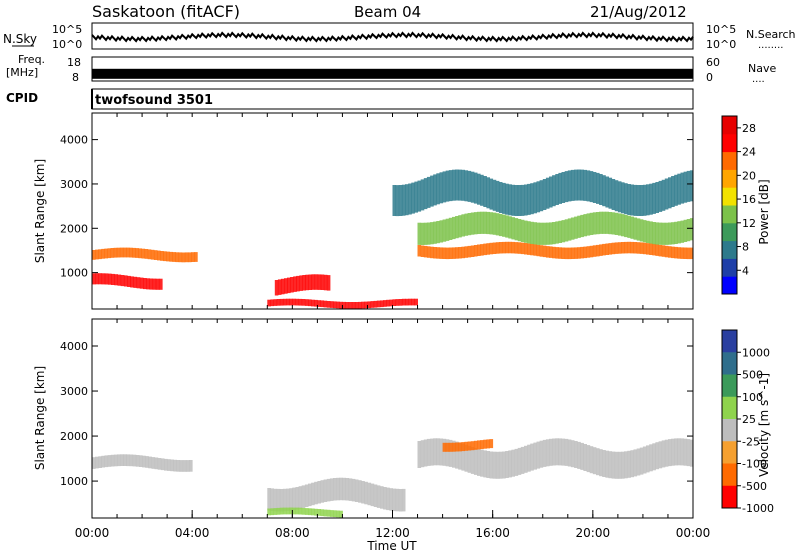 This screenshot has height=554, width=800. I want to click on cpid-label: CPID, so click(22, 98).